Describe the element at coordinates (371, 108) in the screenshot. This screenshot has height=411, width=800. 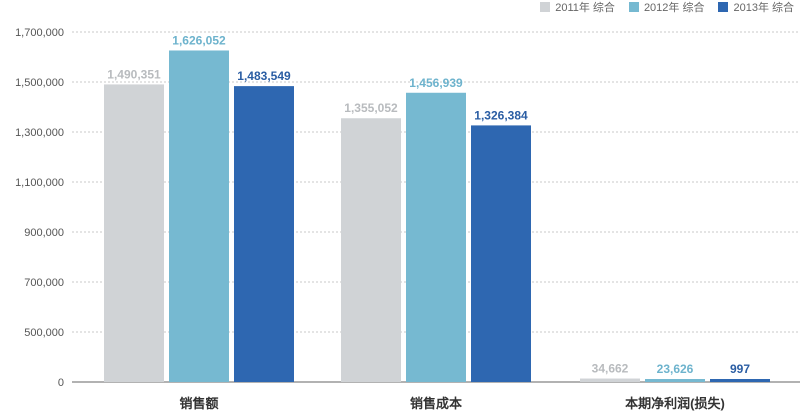
I see `data-label: 1,355,052` at that location.